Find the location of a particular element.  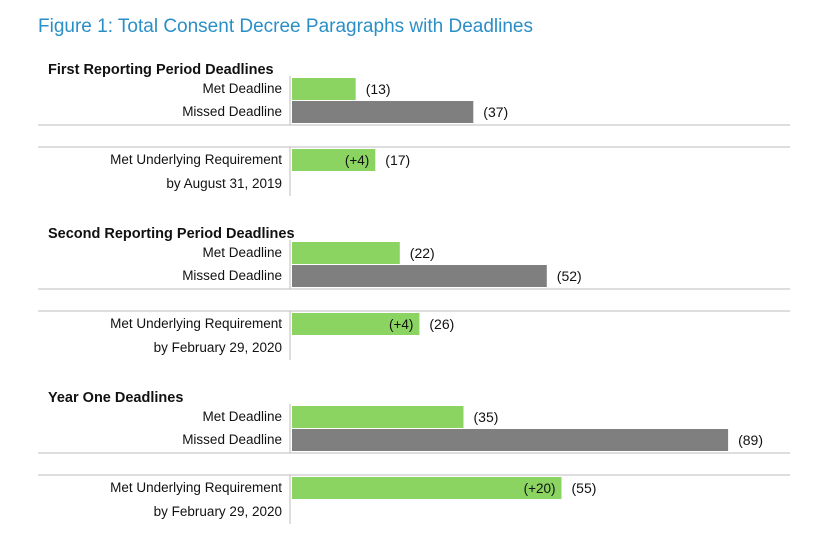

increase-label: (+20) is located at coordinates (540, 488).